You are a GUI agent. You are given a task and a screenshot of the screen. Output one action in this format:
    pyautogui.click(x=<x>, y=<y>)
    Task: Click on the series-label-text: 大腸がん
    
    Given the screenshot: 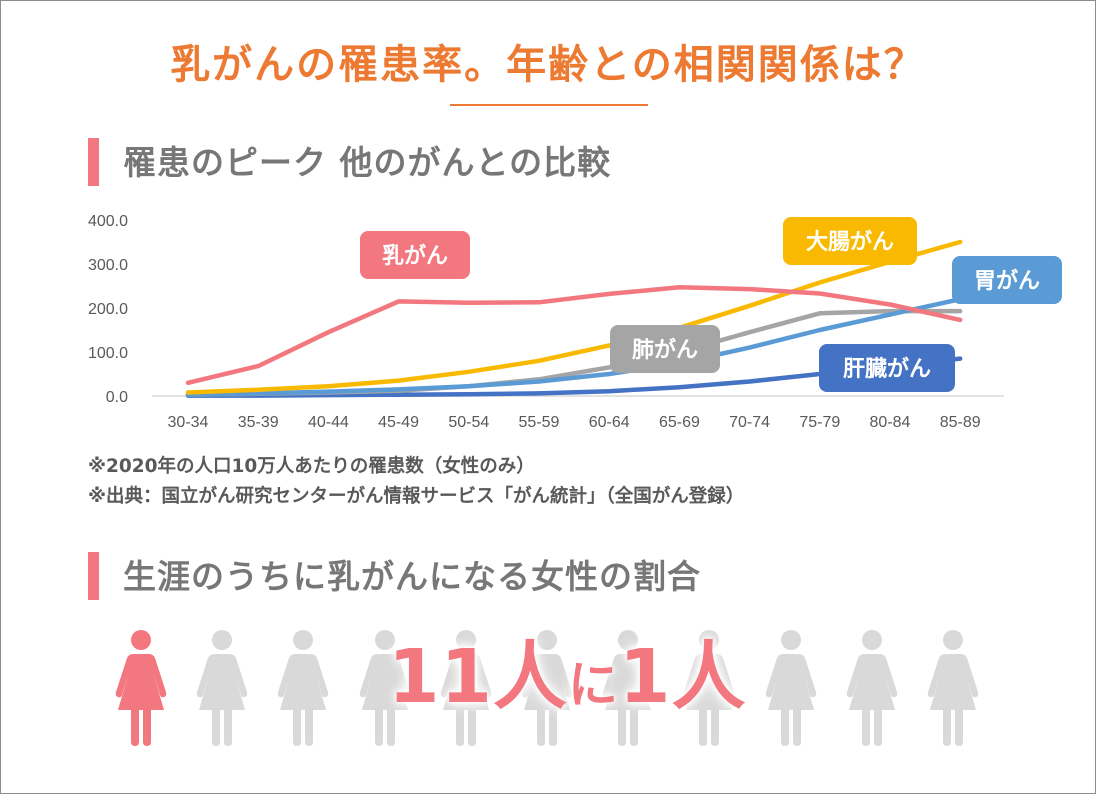 What is the action you would take?
    pyautogui.click(x=850, y=242)
    